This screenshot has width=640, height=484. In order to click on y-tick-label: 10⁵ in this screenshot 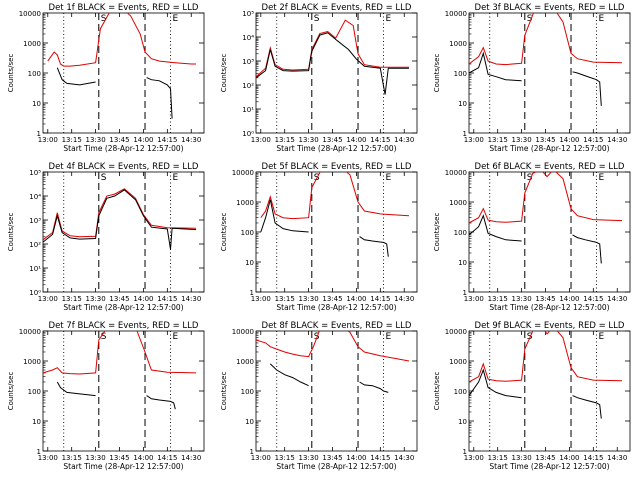, I will do `click(248, 14)`.